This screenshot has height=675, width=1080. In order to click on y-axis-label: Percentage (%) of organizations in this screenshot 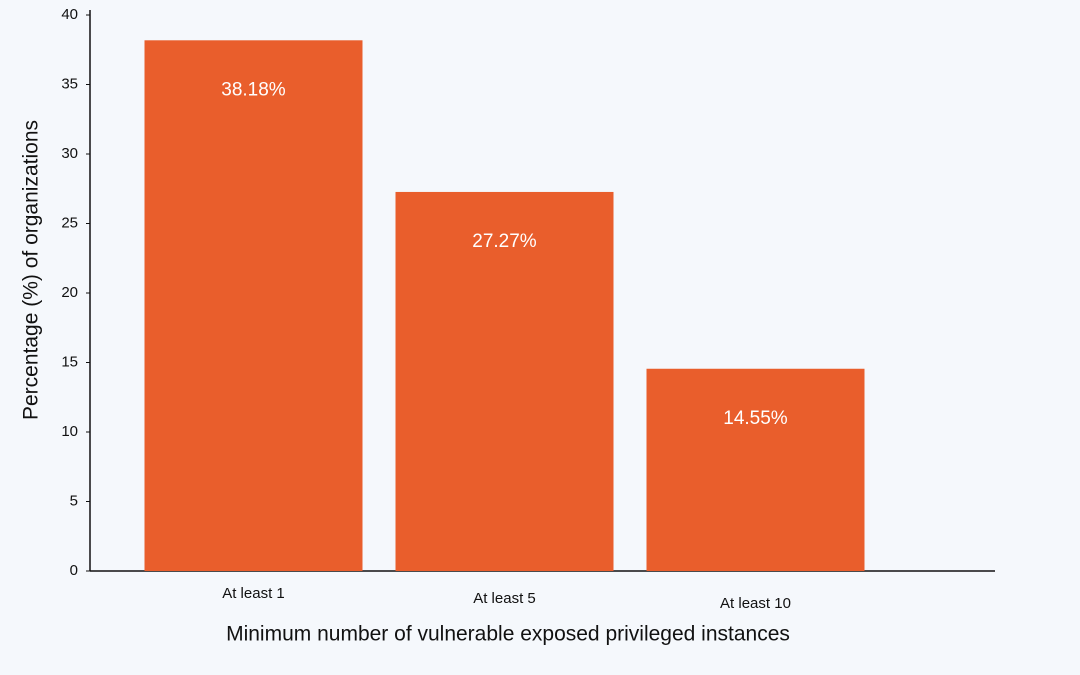, I will do `click(31, 270)`.